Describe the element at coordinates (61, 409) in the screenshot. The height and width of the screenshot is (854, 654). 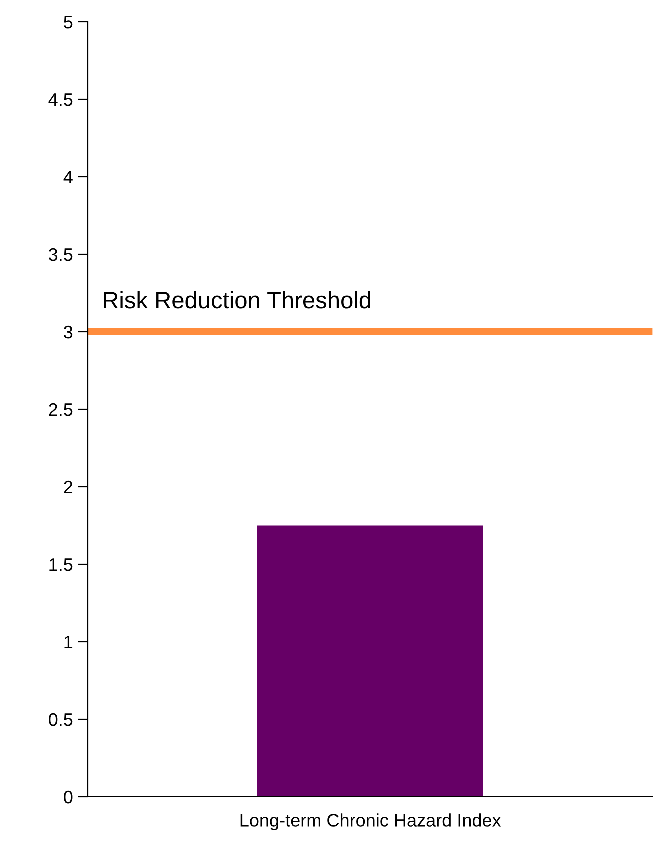
I see `y-tick-label: 2.5` at that location.